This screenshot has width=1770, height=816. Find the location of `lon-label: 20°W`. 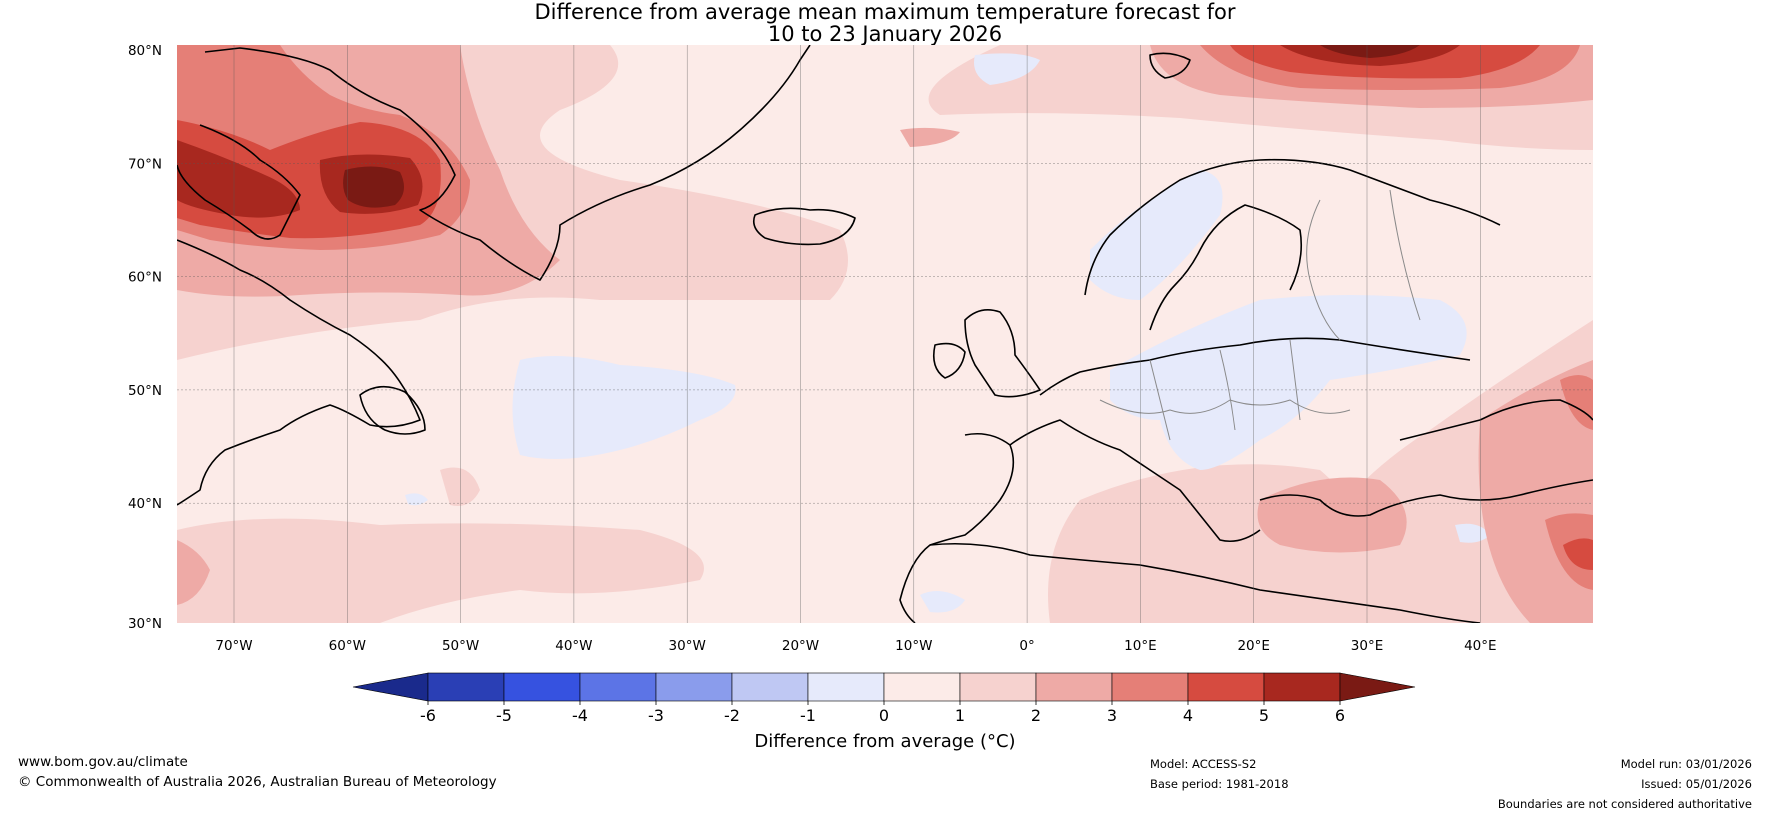

lon-label: 20°W is located at coordinates (800, 646).